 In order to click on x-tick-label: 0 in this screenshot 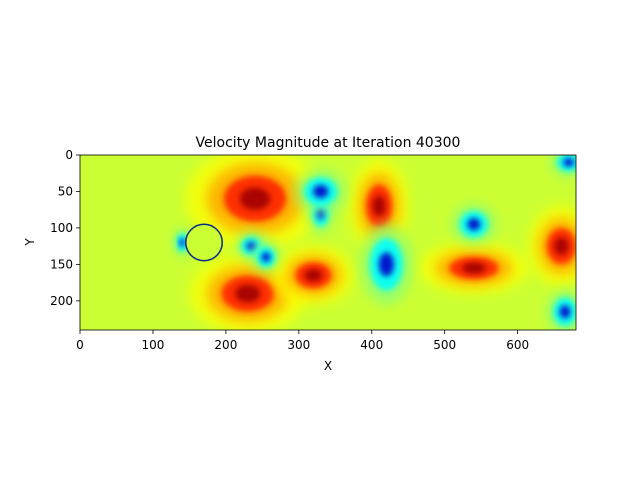, I will do `click(80, 345)`.